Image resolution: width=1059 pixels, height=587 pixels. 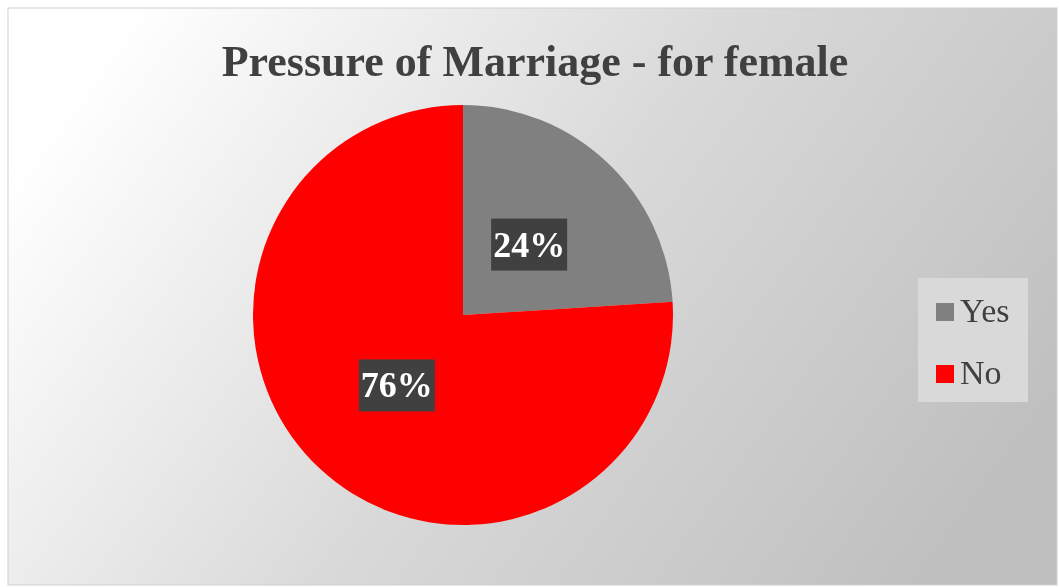 I want to click on data-label: 76%, so click(x=396, y=385).